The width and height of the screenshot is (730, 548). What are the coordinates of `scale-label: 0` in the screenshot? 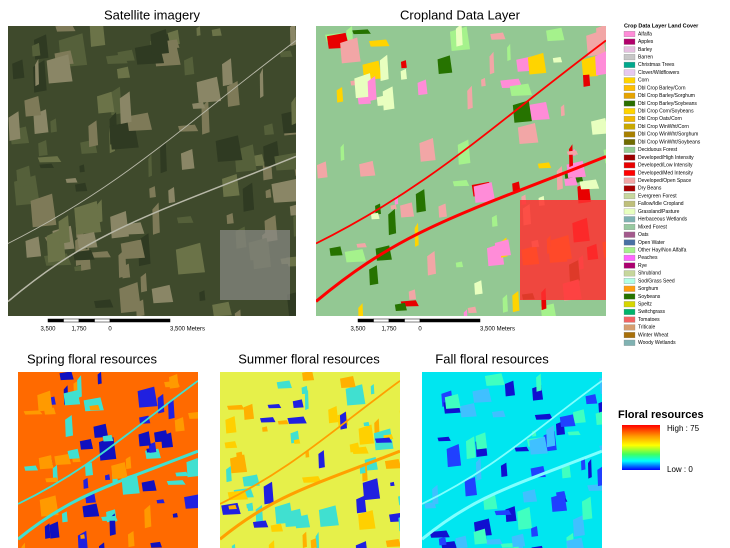 It's located at (420, 330).